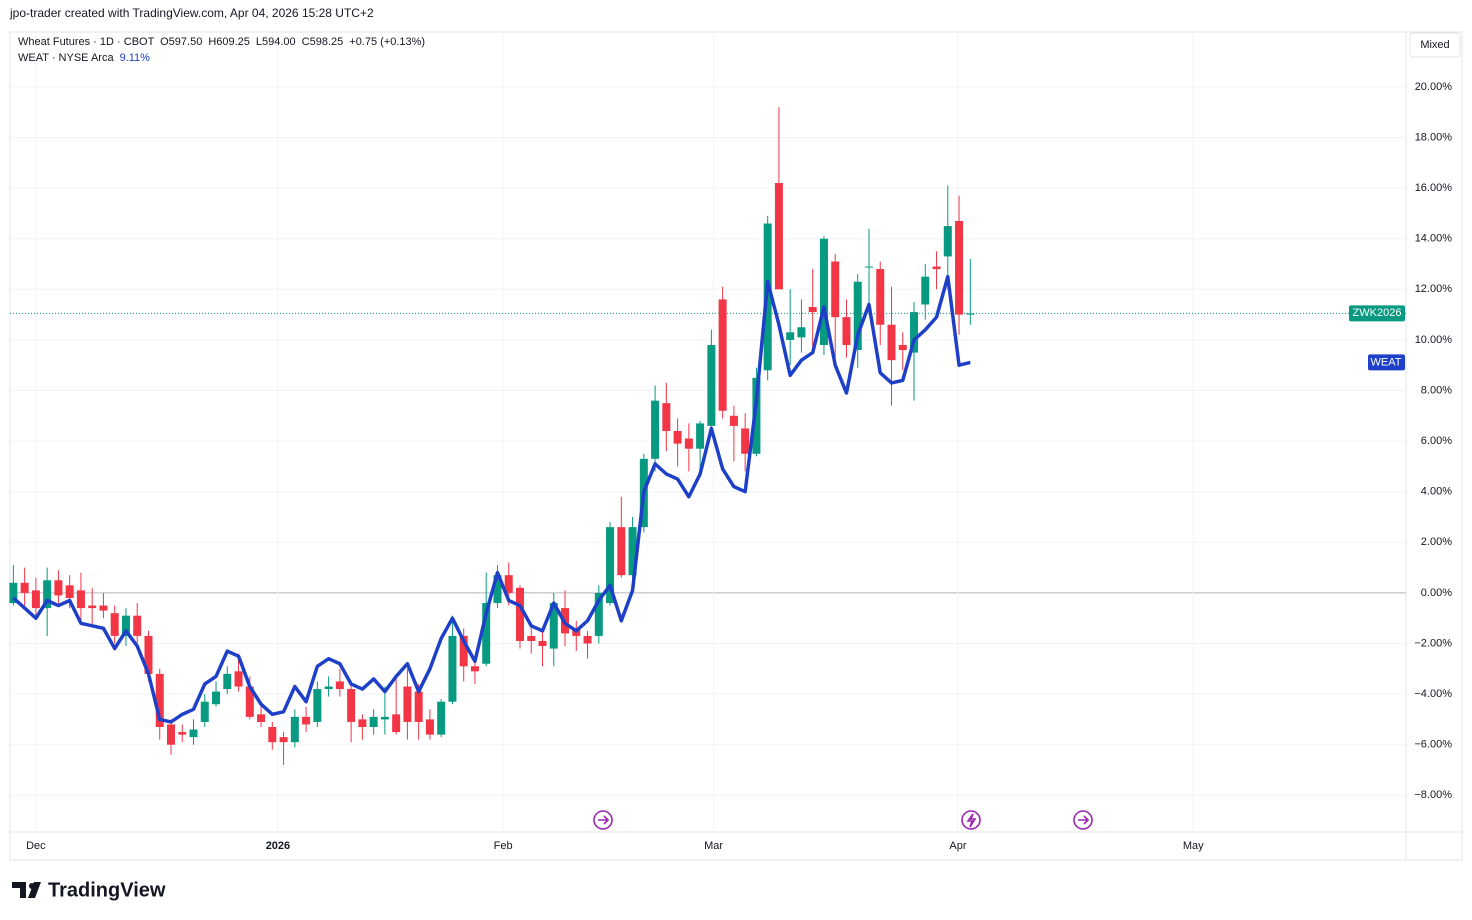  I want to click on y-tick-label: 14.00%, so click(1434, 239).